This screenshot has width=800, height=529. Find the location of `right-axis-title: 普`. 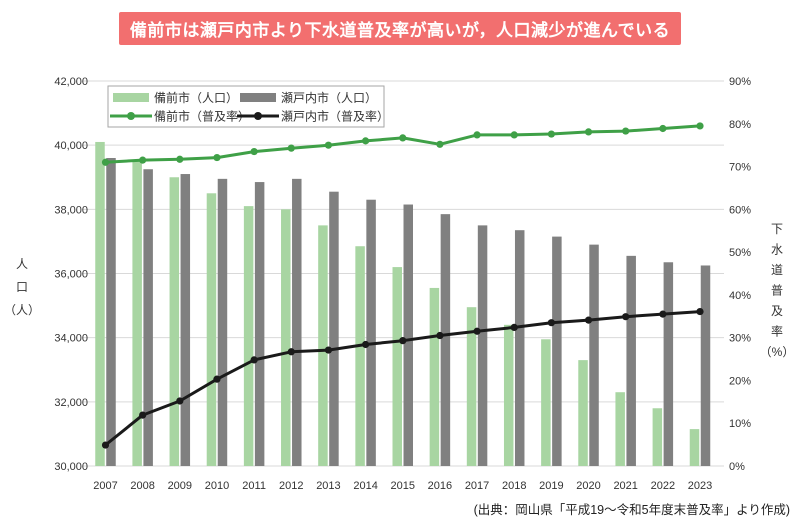

right-axis-title: 普 is located at coordinates (777, 291).